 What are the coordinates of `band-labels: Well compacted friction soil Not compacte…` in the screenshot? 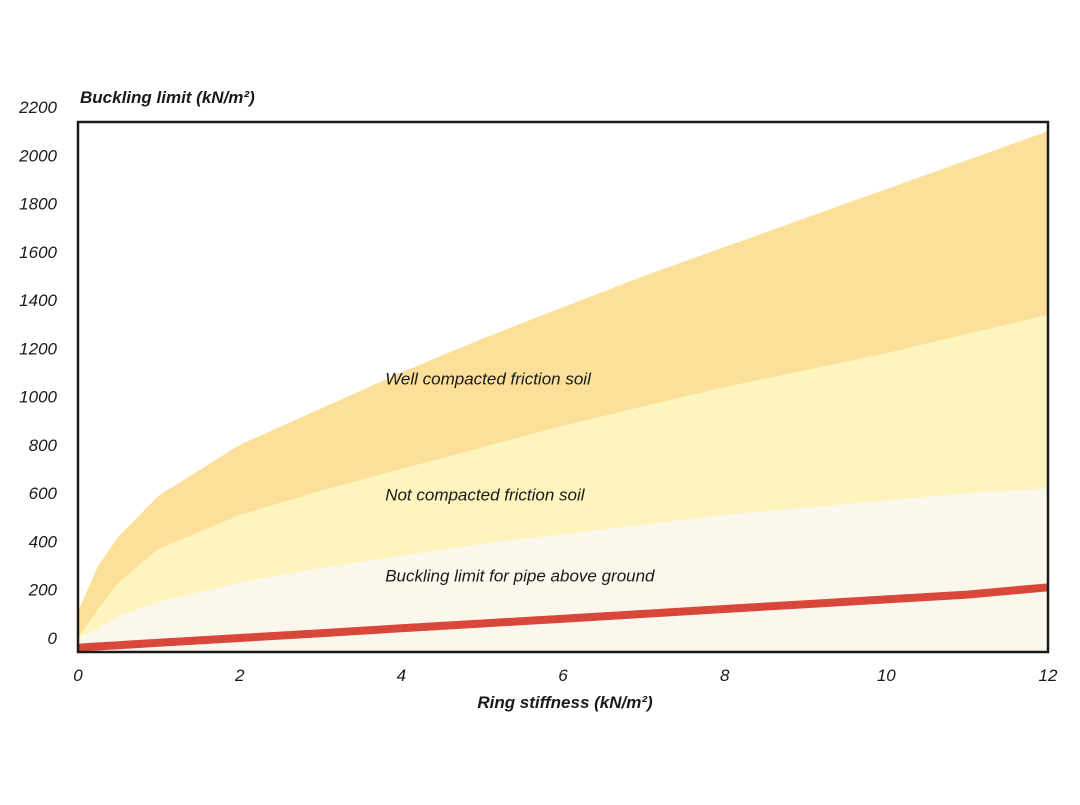 It's located at (520, 478).